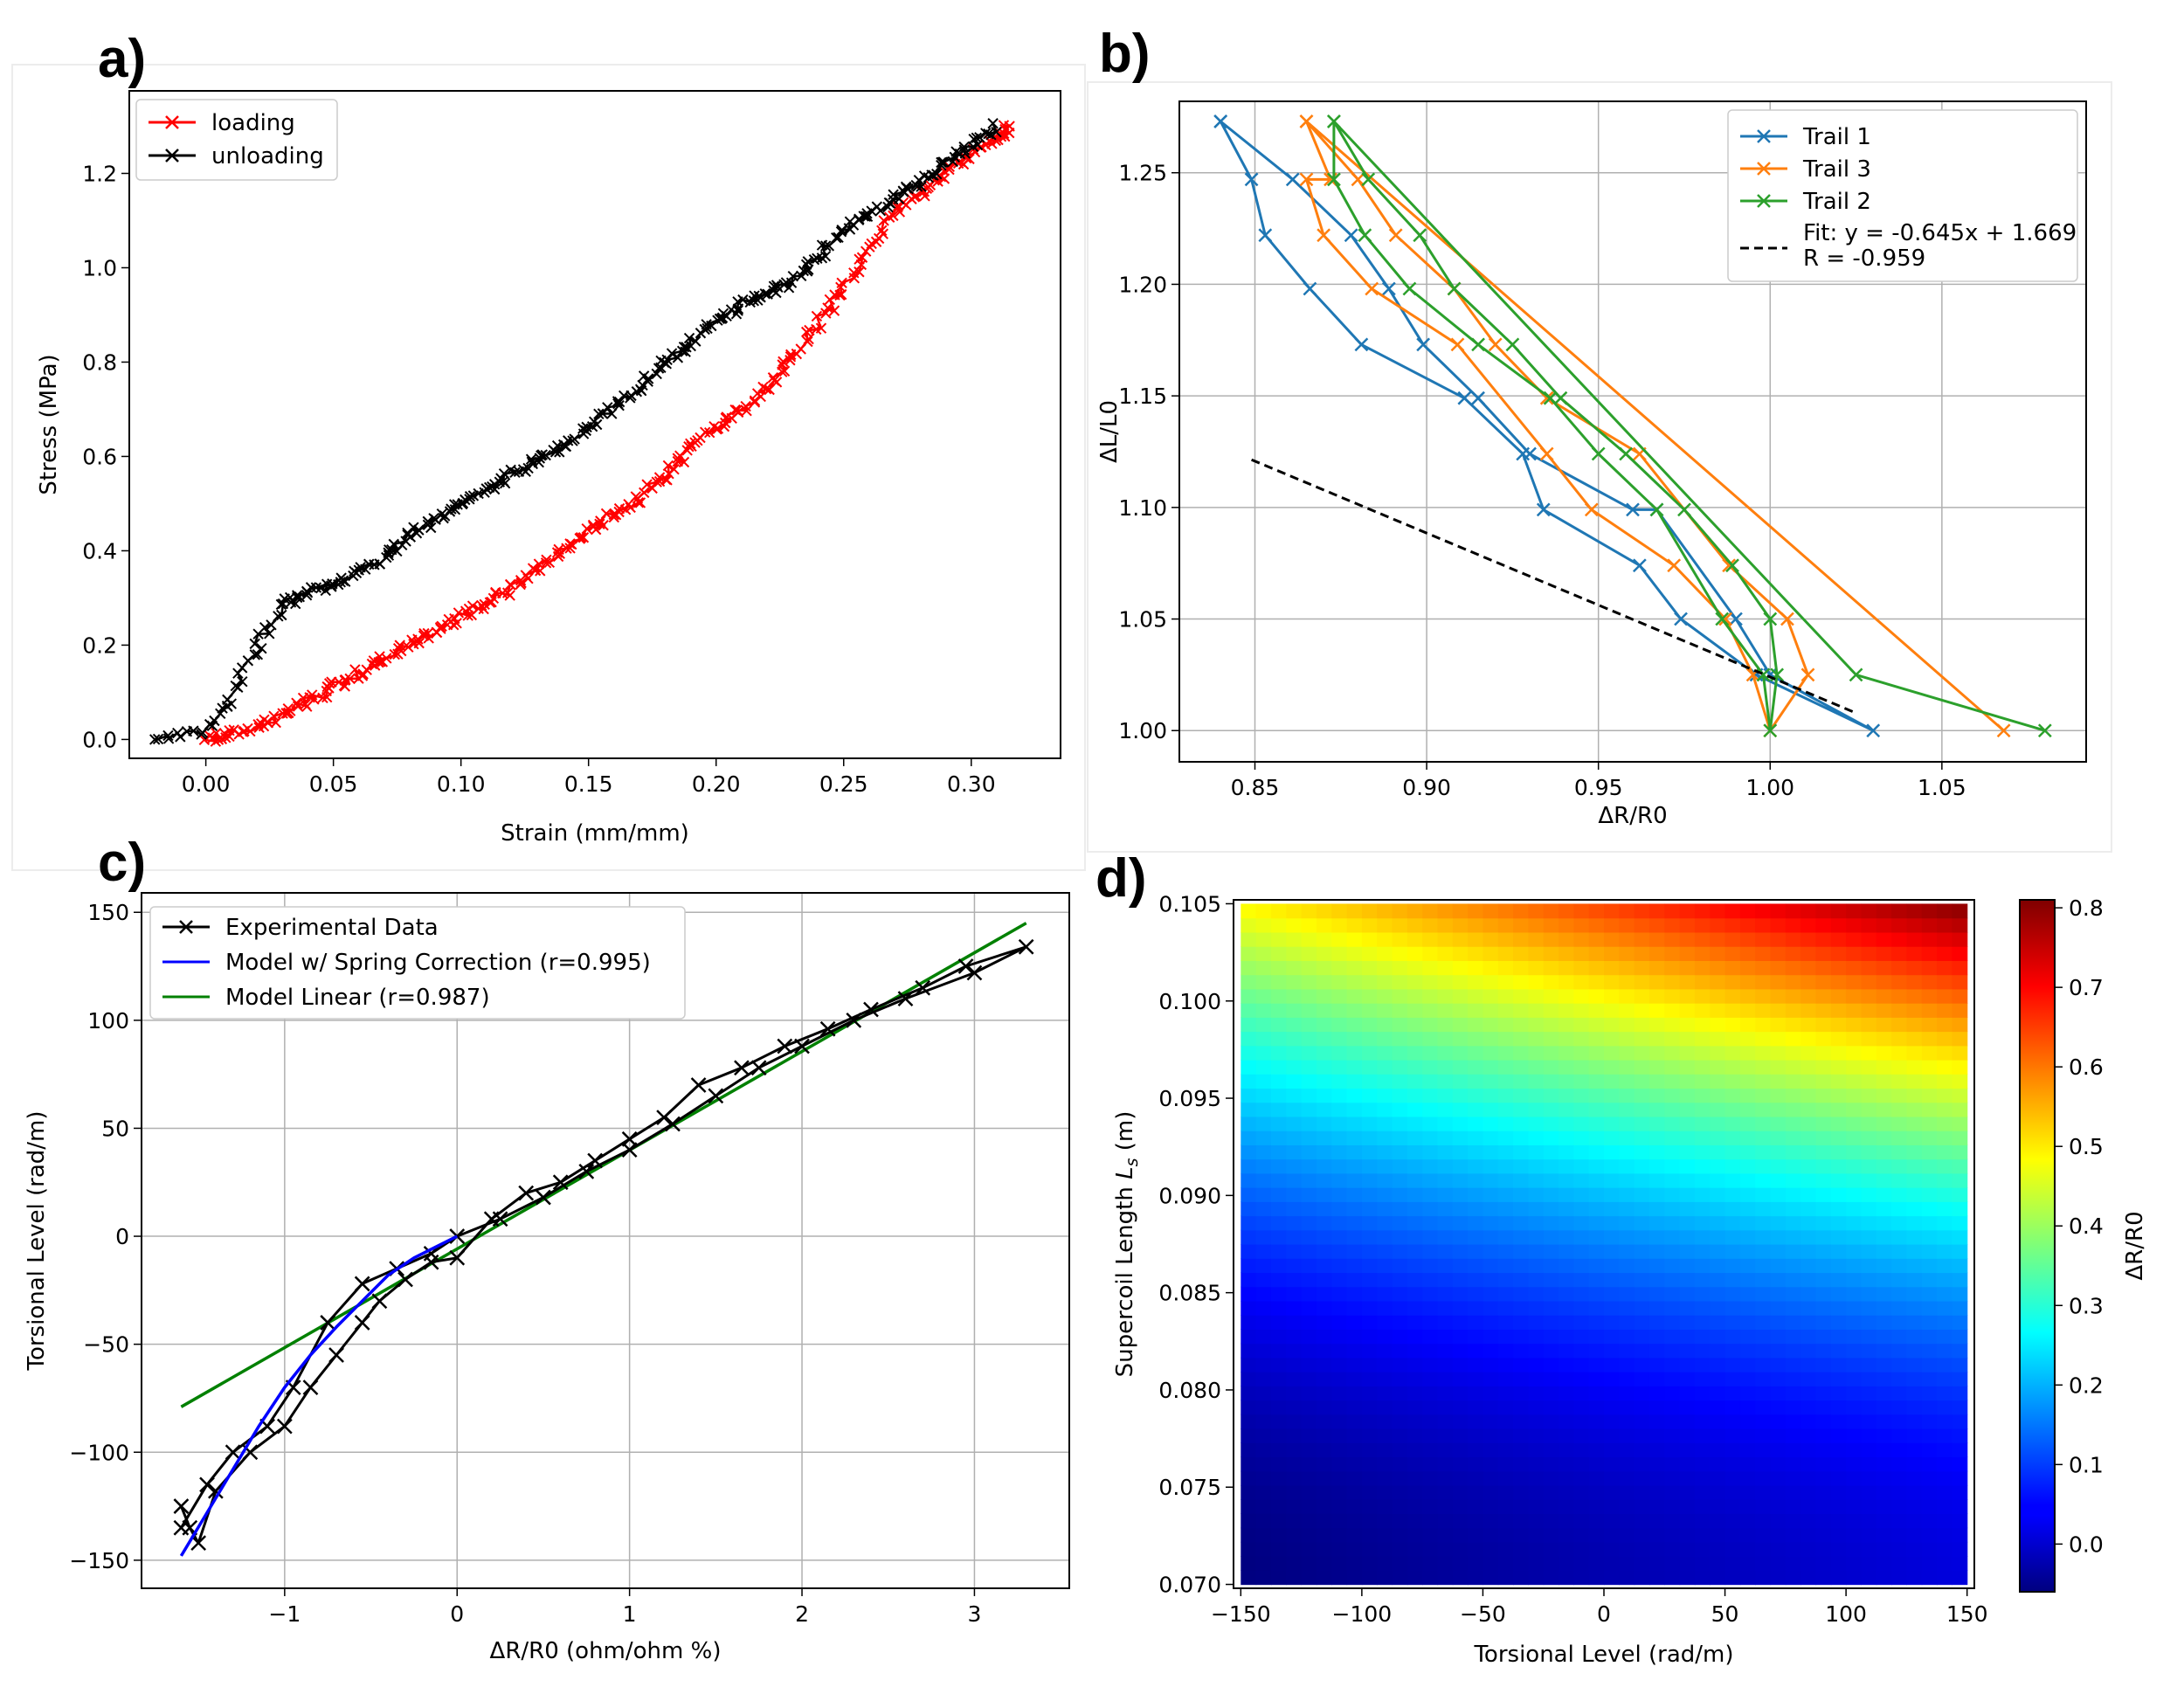 The width and height of the screenshot is (2184, 1694). Describe the element at coordinates (99, 173) in the screenshot. I see `panel-a-y-tick-label: 1.2` at that location.